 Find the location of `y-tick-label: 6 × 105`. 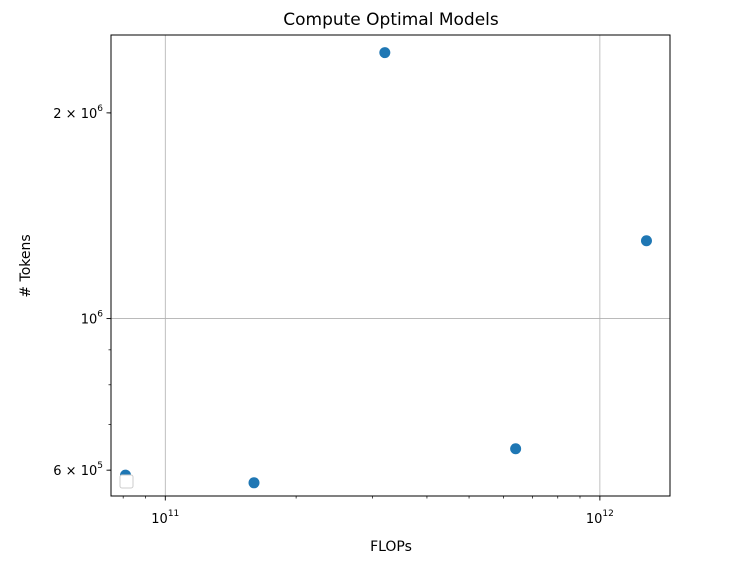

y-tick-label: 6 × 105 is located at coordinates (78, 470).